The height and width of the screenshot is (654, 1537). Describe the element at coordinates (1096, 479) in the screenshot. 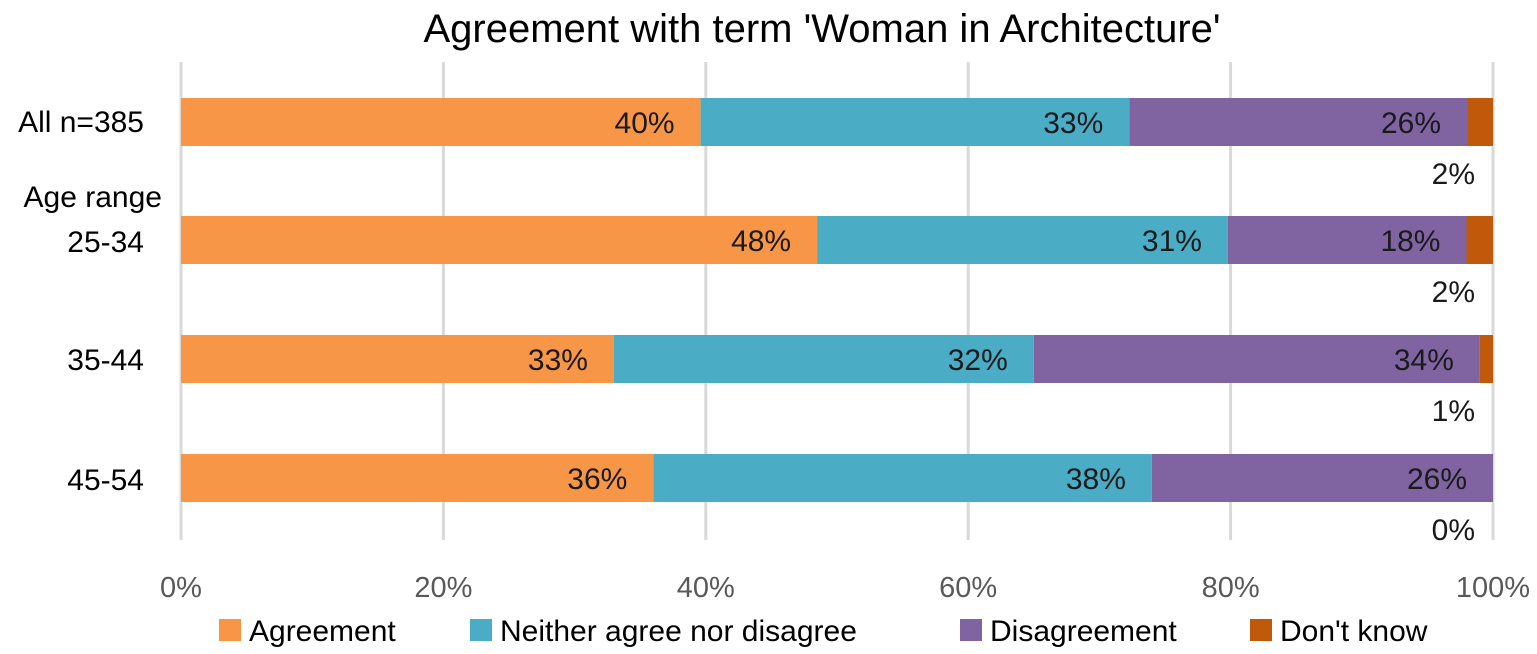

I see `data-label: 38%` at that location.